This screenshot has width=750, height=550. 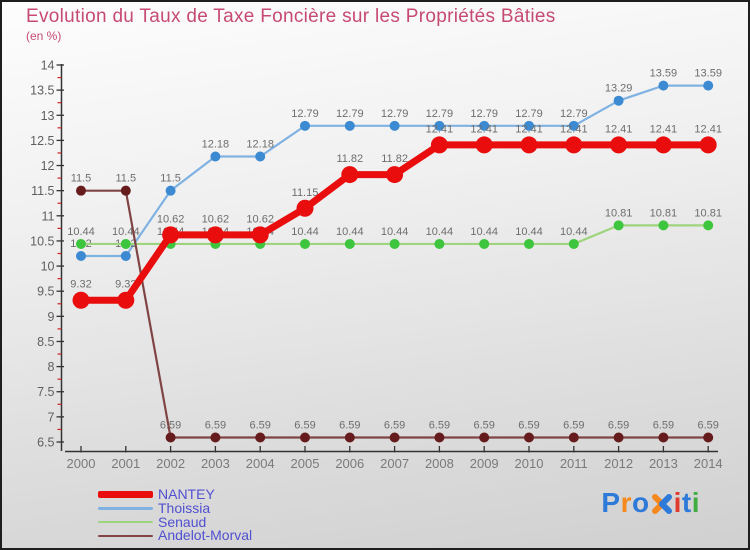 I want to click on logo-x-icon, so click(x=661, y=504).